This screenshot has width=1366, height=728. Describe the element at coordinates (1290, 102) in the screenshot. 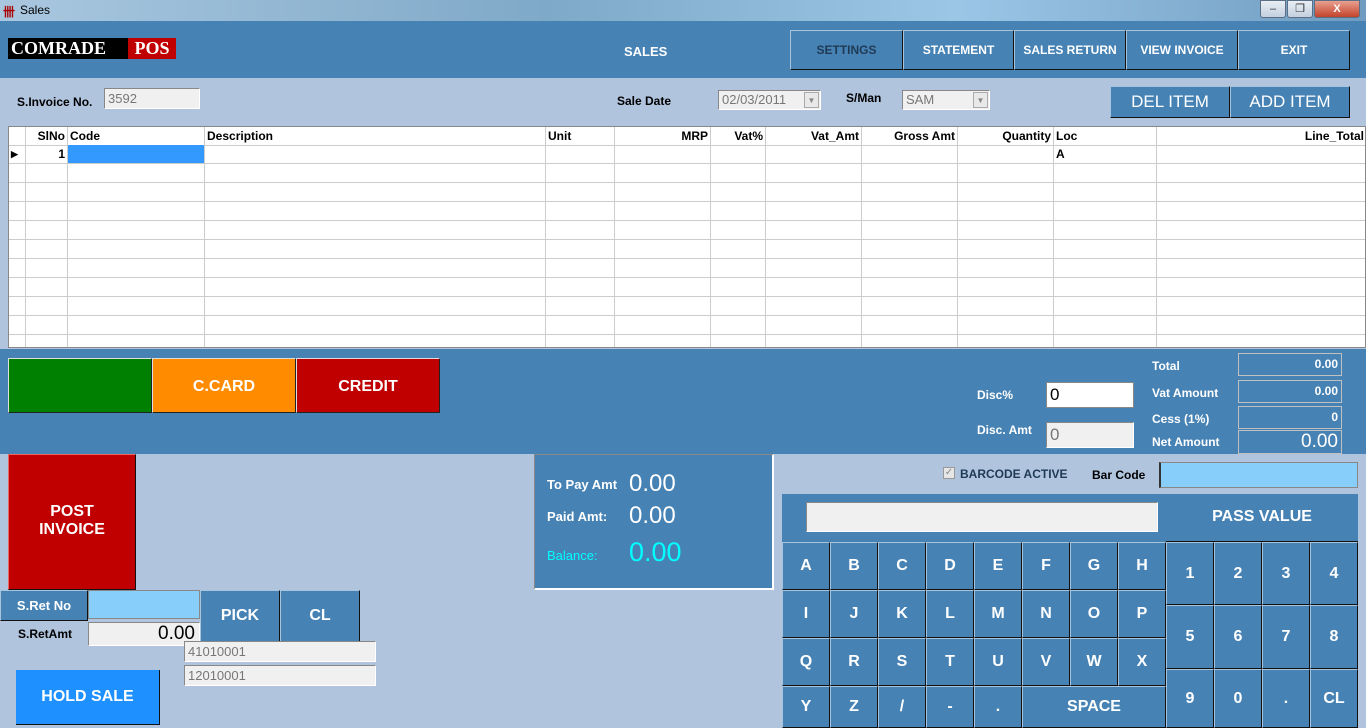

I see `add-item-button: ADD ITEM` at that location.